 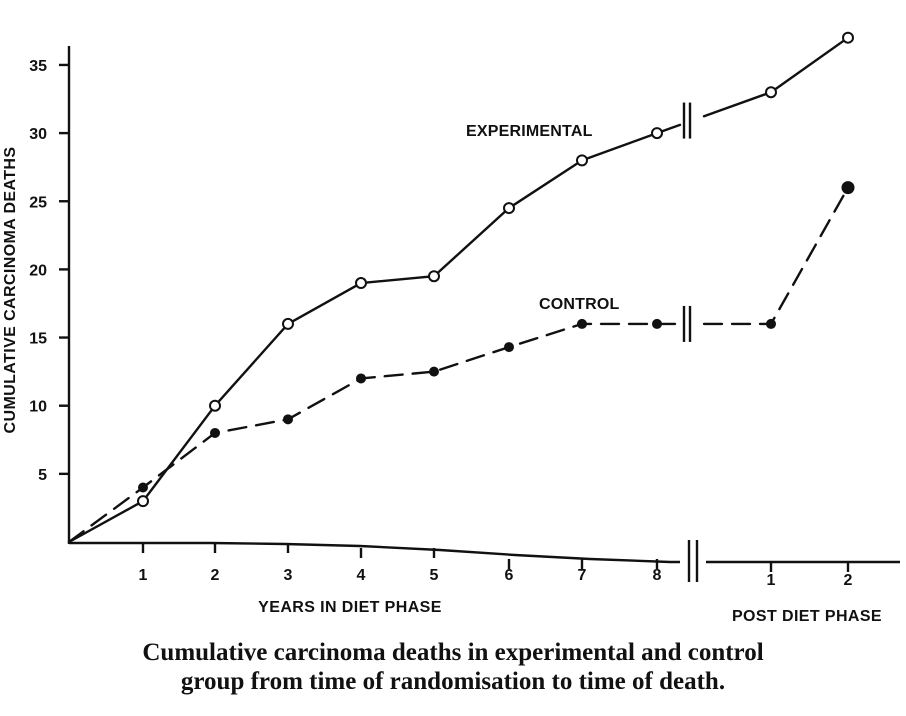 I want to click on experimental-line-post, so click(x=776, y=77).